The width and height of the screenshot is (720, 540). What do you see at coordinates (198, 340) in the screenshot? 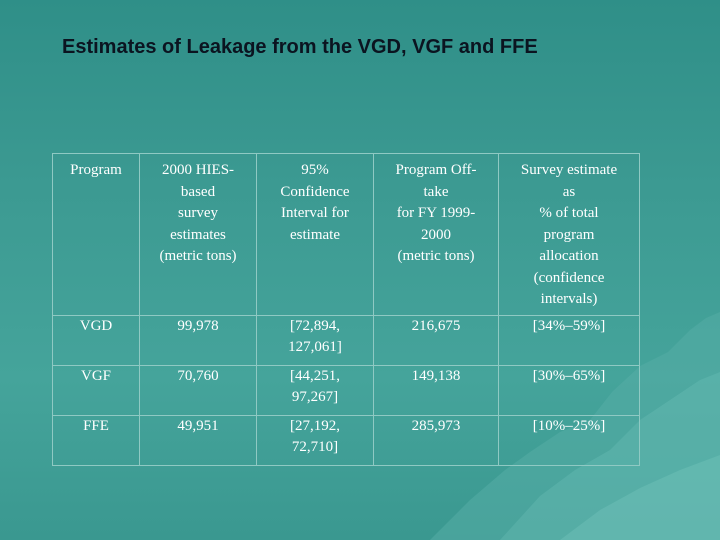
I see `cell-hies-estimate: 99,978` at bounding box center [198, 340].